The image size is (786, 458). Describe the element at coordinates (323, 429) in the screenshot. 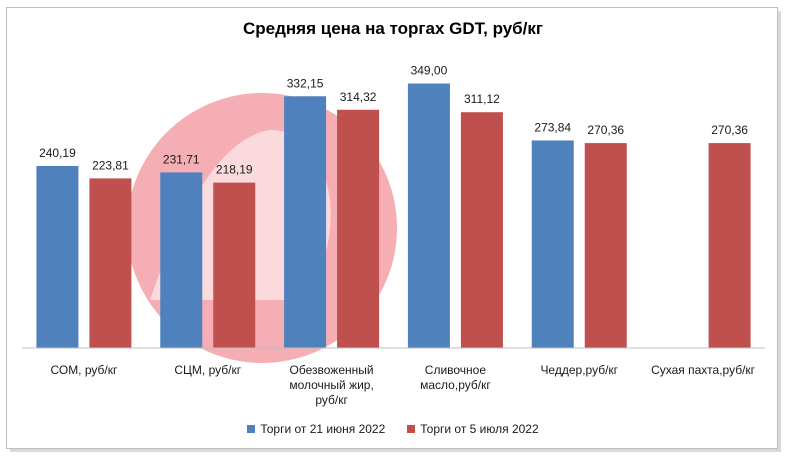

I see `legend-label-series-1: Торги от 21 июня 2022` at that location.